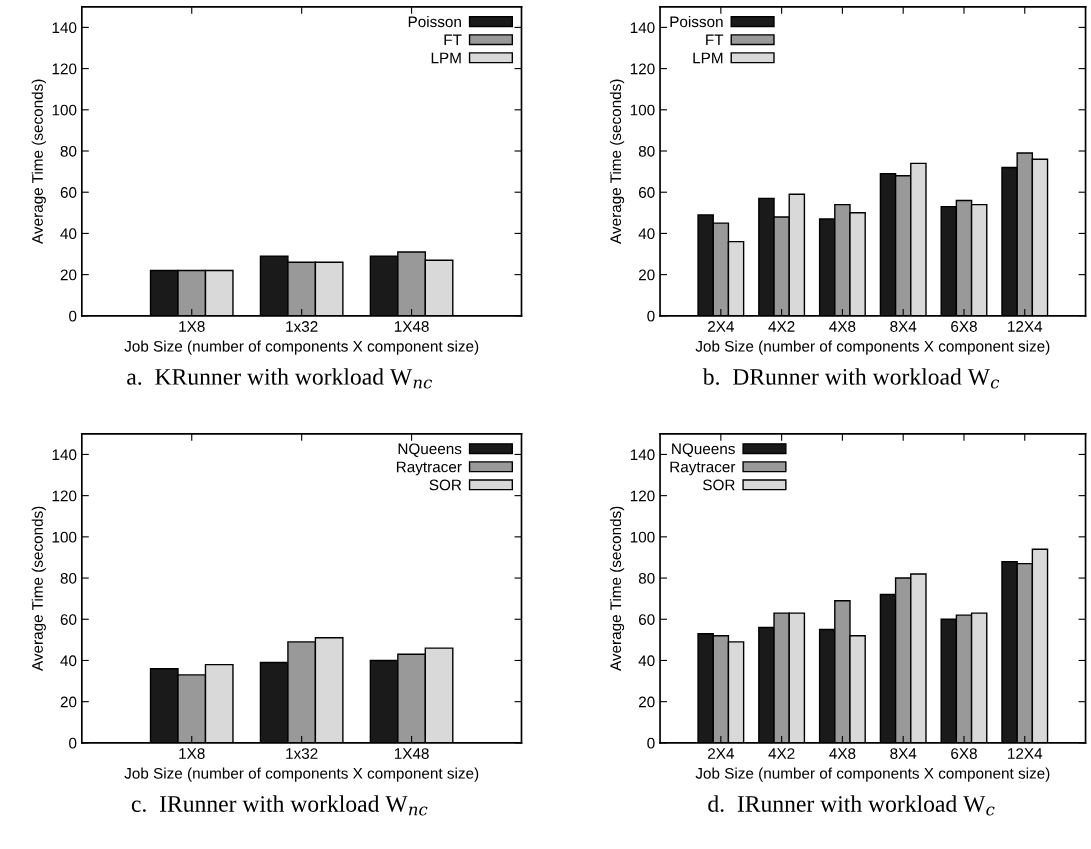 The image size is (1091, 849). I want to click on text: d. IRunner with workload W$_{c}$, so click(851, 805).